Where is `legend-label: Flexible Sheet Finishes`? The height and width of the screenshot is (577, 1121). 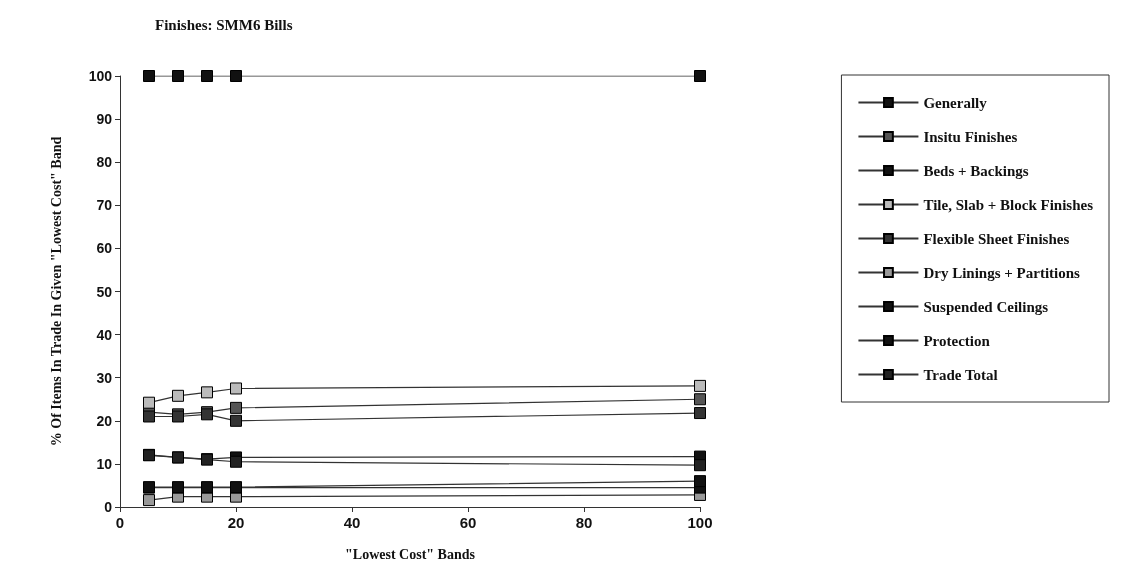
legend-label: Flexible Sheet Finishes is located at coordinates (996, 238).